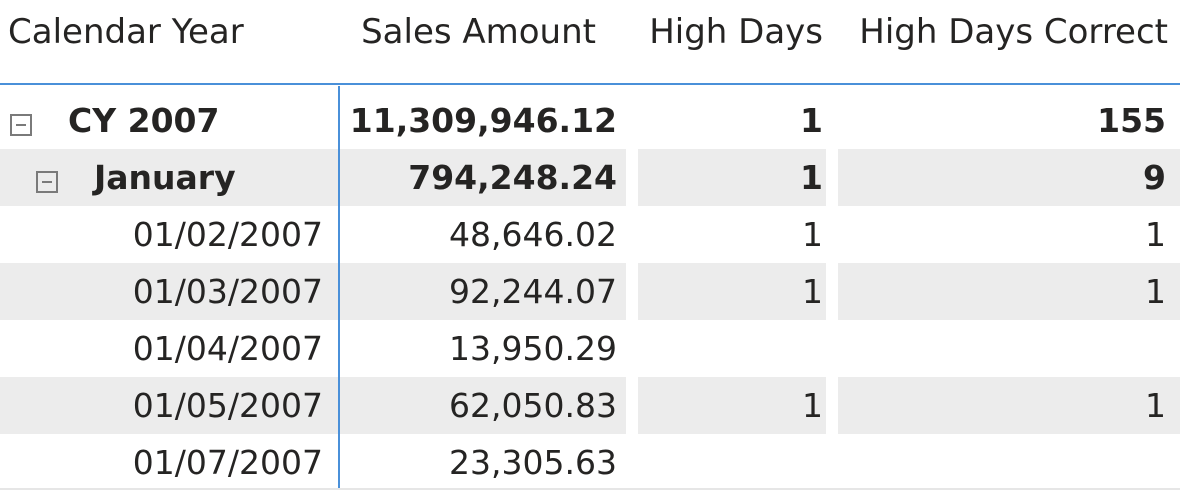 Image resolution: width=1180 pixels, height=491 pixels. Describe the element at coordinates (512, 177) in the screenshot. I see `month-sales-amount: 794,248.24` at that location.